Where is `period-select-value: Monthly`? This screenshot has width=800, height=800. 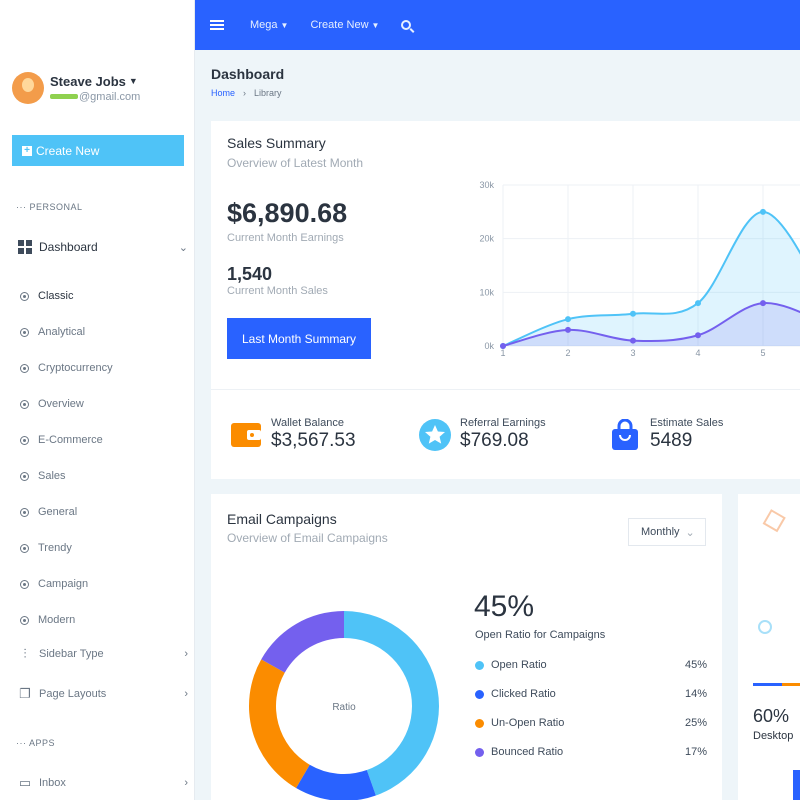 period-select-value: Monthly is located at coordinates (660, 532).